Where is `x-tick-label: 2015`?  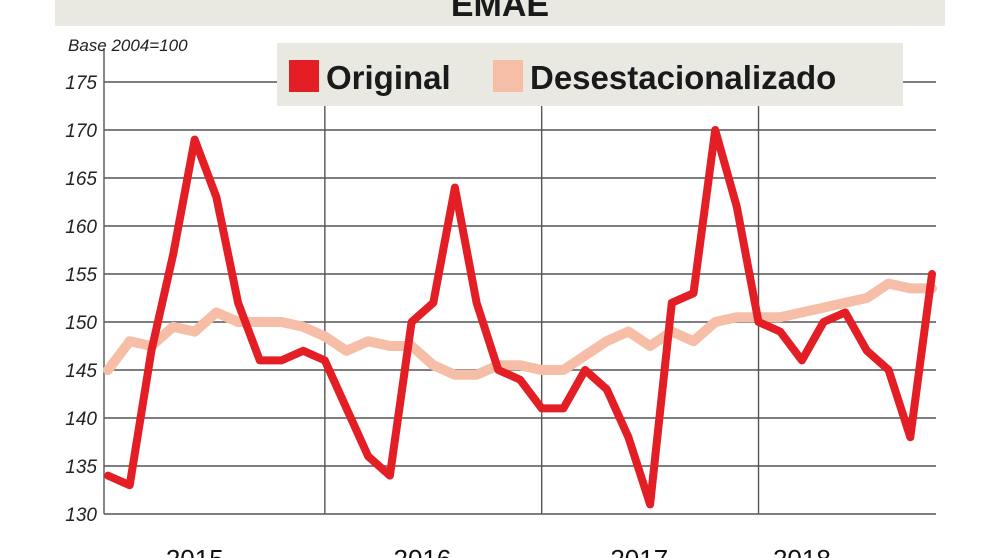
x-tick-label: 2015 is located at coordinates (195, 551).